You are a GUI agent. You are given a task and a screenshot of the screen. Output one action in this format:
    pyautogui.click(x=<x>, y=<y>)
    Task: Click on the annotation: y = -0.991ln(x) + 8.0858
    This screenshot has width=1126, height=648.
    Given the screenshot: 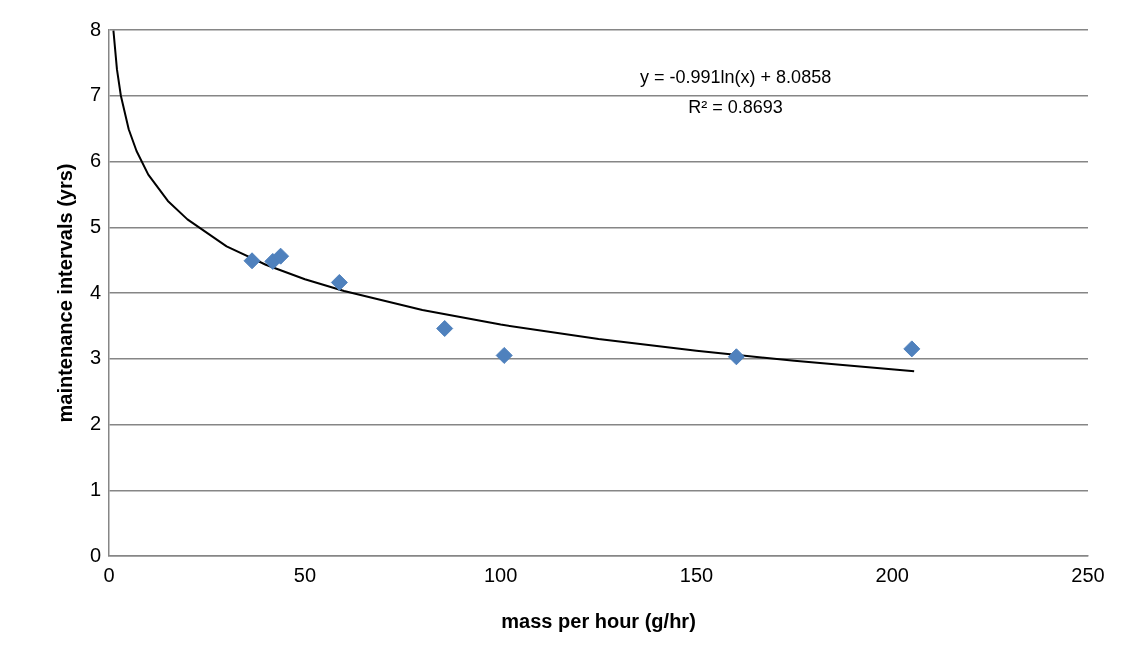 What is the action you would take?
    pyautogui.click(x=736, y=76)
    